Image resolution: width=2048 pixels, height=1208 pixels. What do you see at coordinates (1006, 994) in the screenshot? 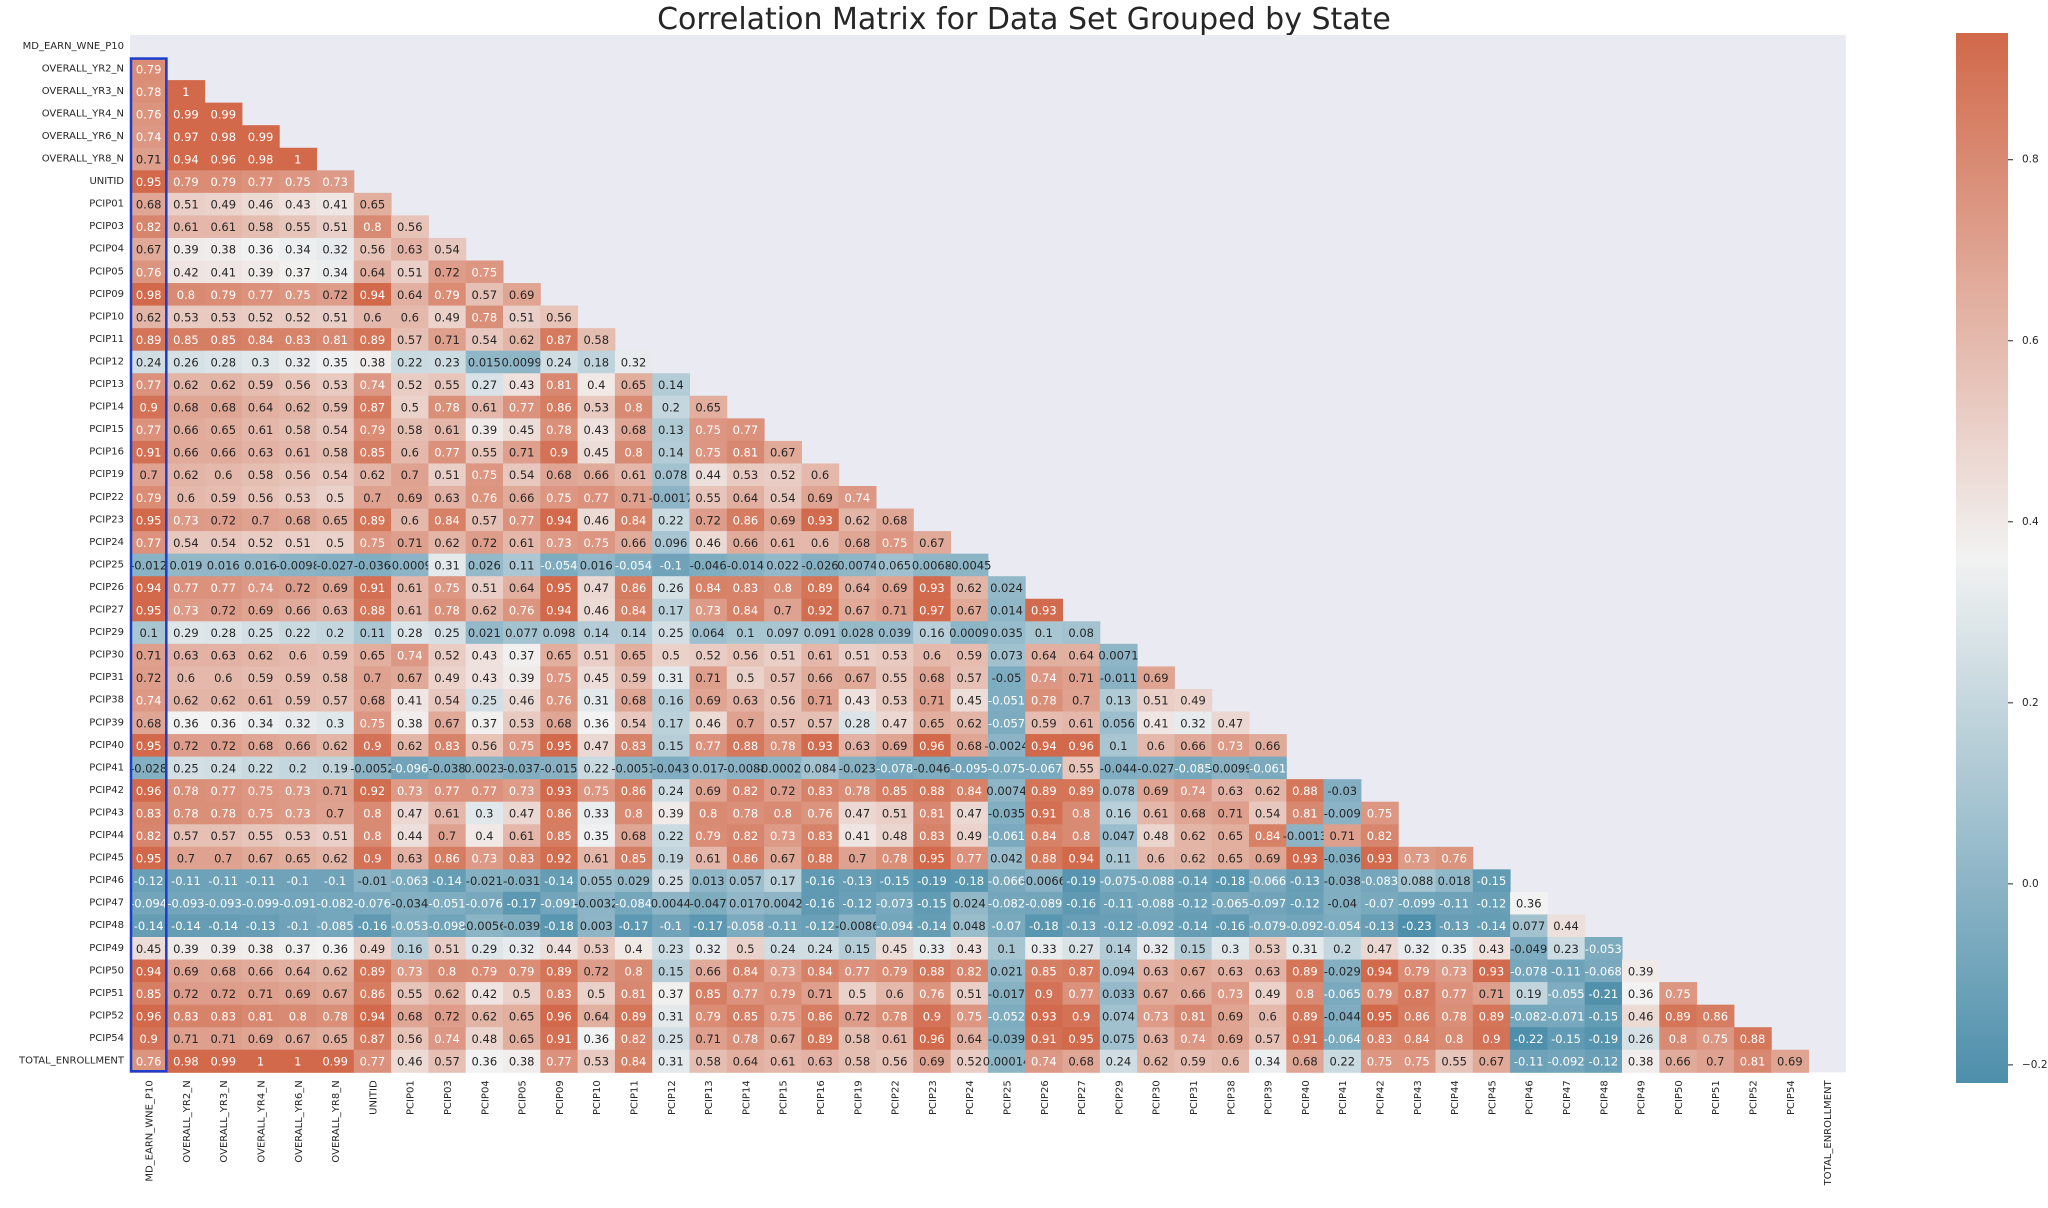
I see `cell-value-label: -0.017` at bounding box center [1006, 994].